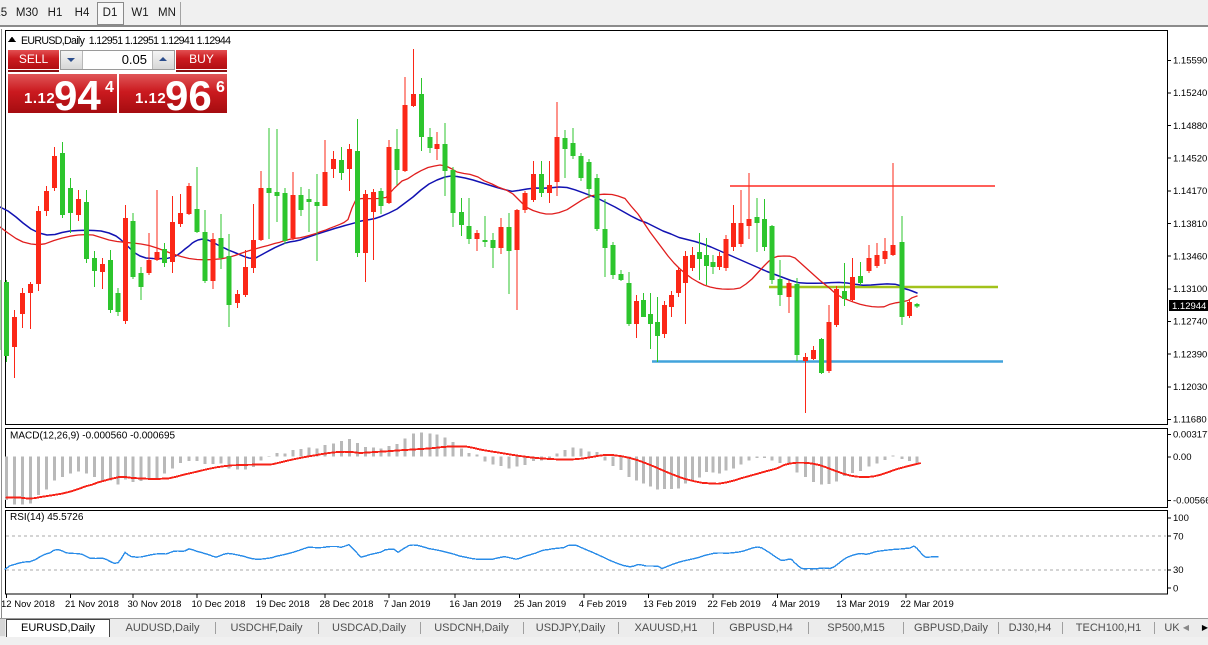  I want to click on svg-text: 30 Nov 2018, so click(155, 604).